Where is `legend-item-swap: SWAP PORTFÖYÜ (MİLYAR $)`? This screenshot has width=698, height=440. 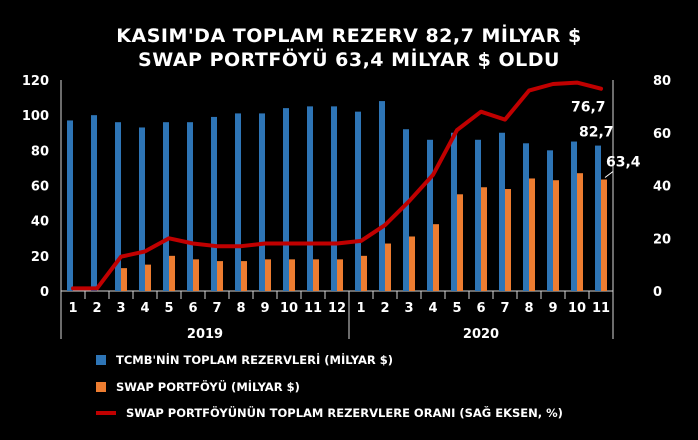 legend-item-swap: SWAP PORTFÖYÜ (MİLYAR $) is located at coordinates (198, 387).